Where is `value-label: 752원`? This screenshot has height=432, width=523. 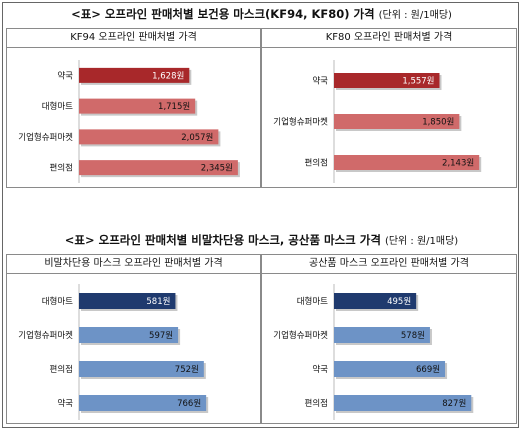
value-label: 752원 is located at coordinates (187, 370).